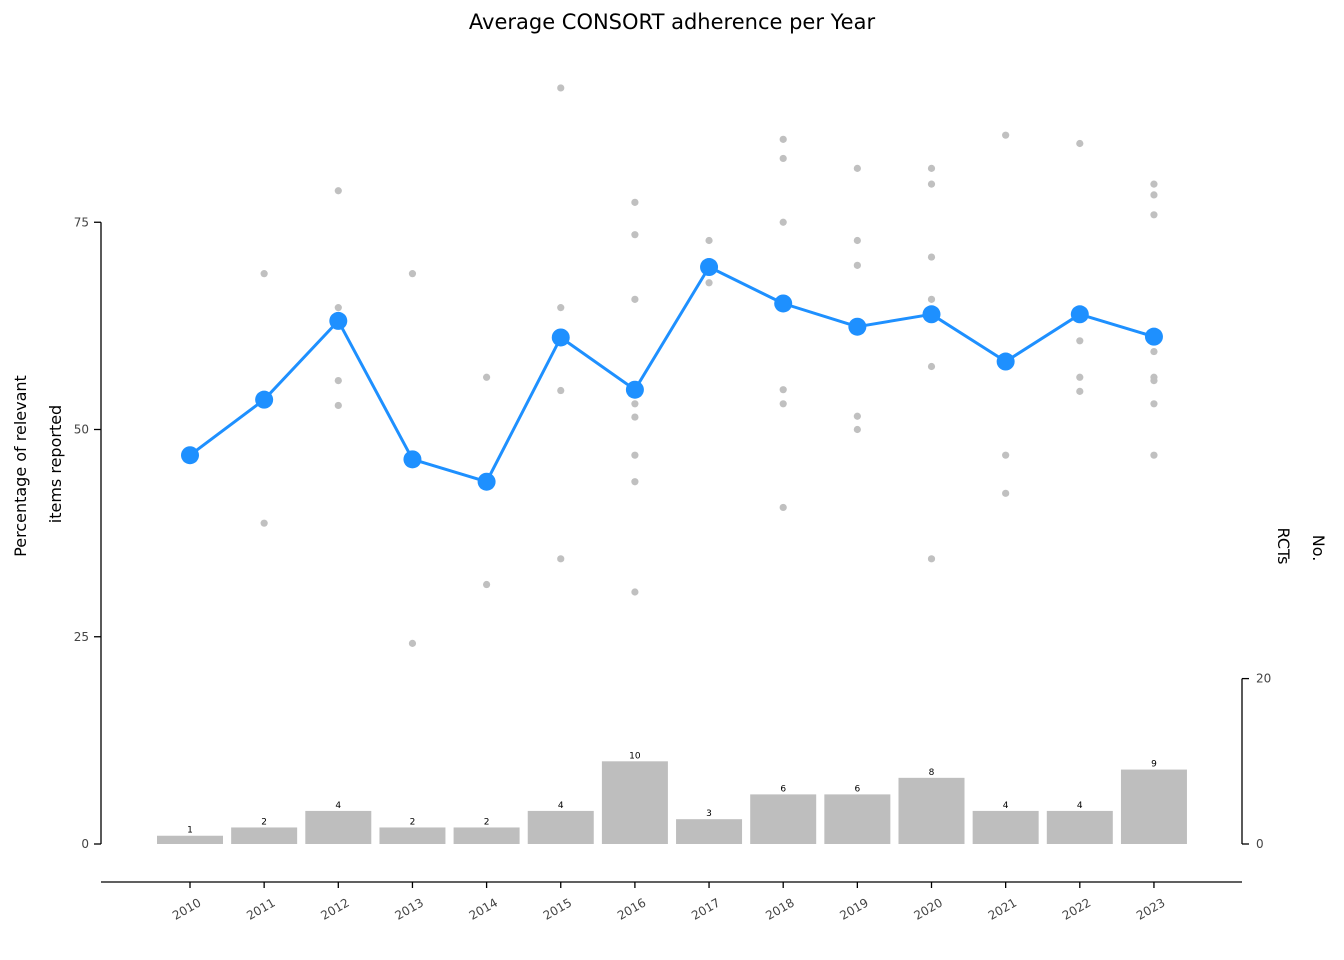  I want to click on bar-2020, so click(931, 810).